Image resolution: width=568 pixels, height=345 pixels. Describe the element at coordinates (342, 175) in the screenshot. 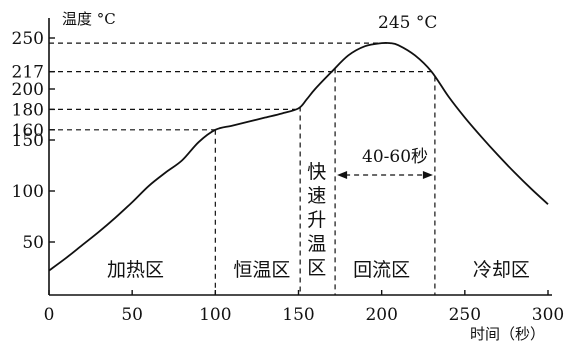

I see `arrowhead-left` at that location.